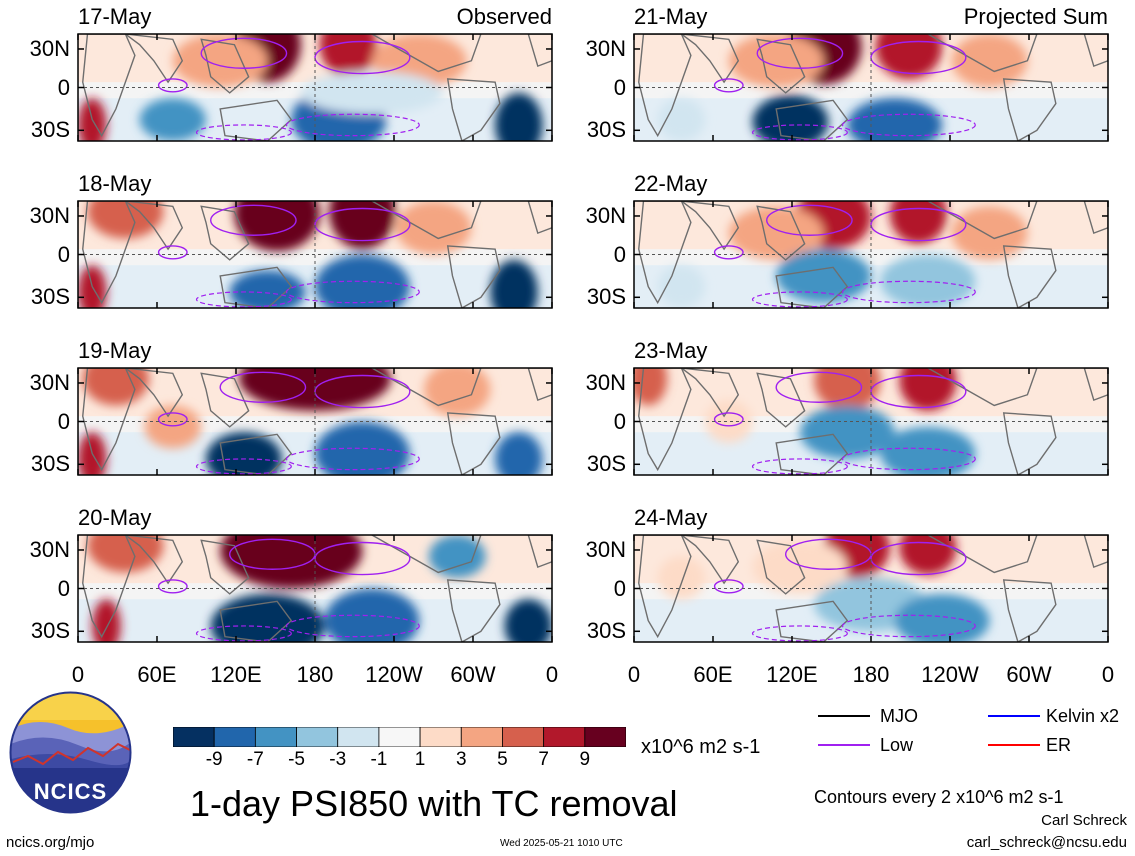 The width and height of the screenshot is (1135, 856). What do you see at coordinates (434, 803) in the screenshot?
I see `main-title: 1-day PSI850 with TC removal` at bounding box center [434, 803].